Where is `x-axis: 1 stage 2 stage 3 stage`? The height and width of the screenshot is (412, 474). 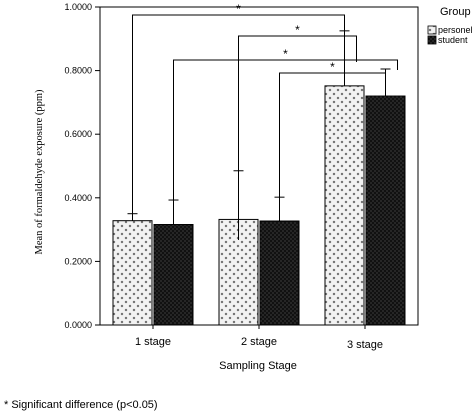 x-axis: 1 stage 2 stage 3 stage is located at coordinates (259, 338).